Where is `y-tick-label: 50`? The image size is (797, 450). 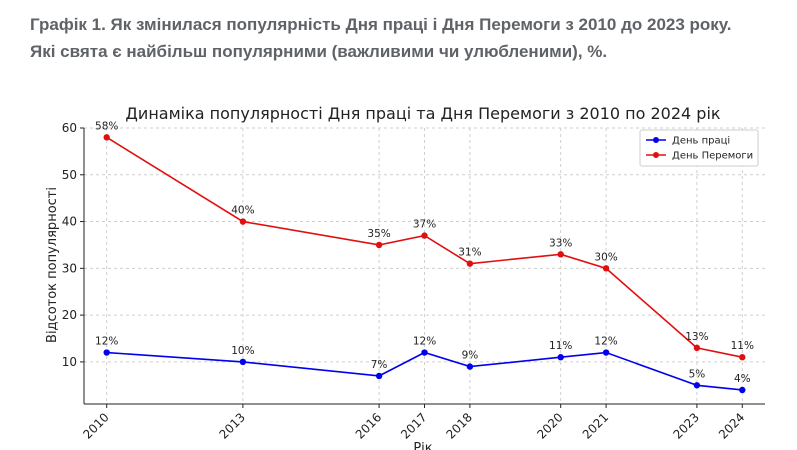 y-tick-label: 50 is located at coordinates (69, 175).